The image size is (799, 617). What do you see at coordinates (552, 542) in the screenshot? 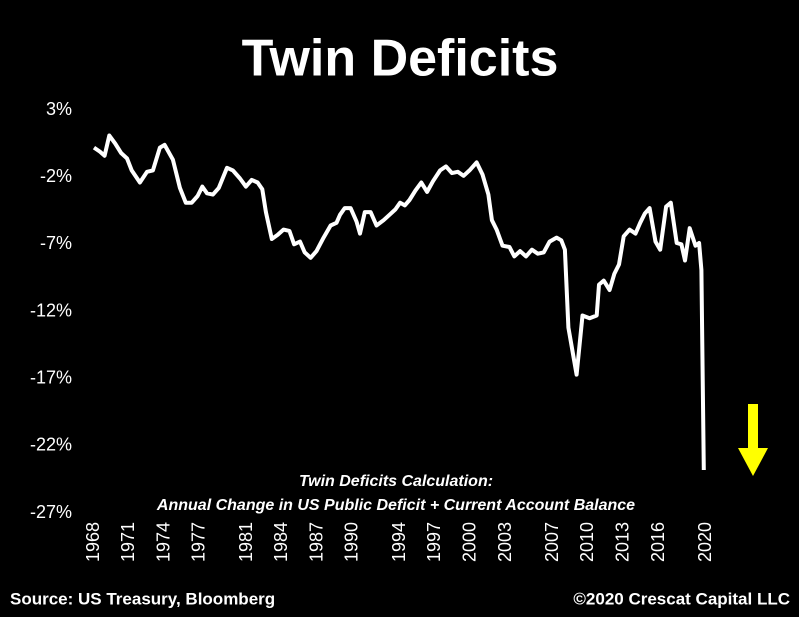
I see `x-tick-label: 2007` at bounding box center [552, 542].